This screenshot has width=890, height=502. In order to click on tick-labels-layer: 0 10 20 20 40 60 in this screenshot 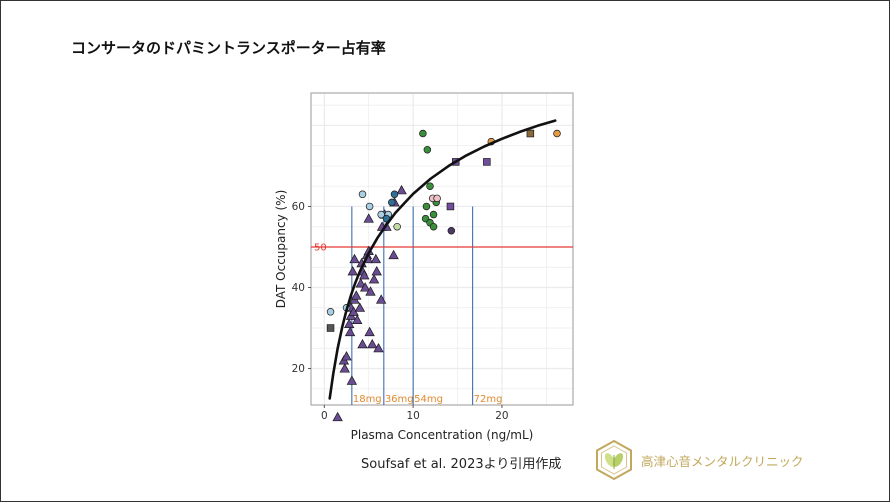, I will do `click(400, 311)`.